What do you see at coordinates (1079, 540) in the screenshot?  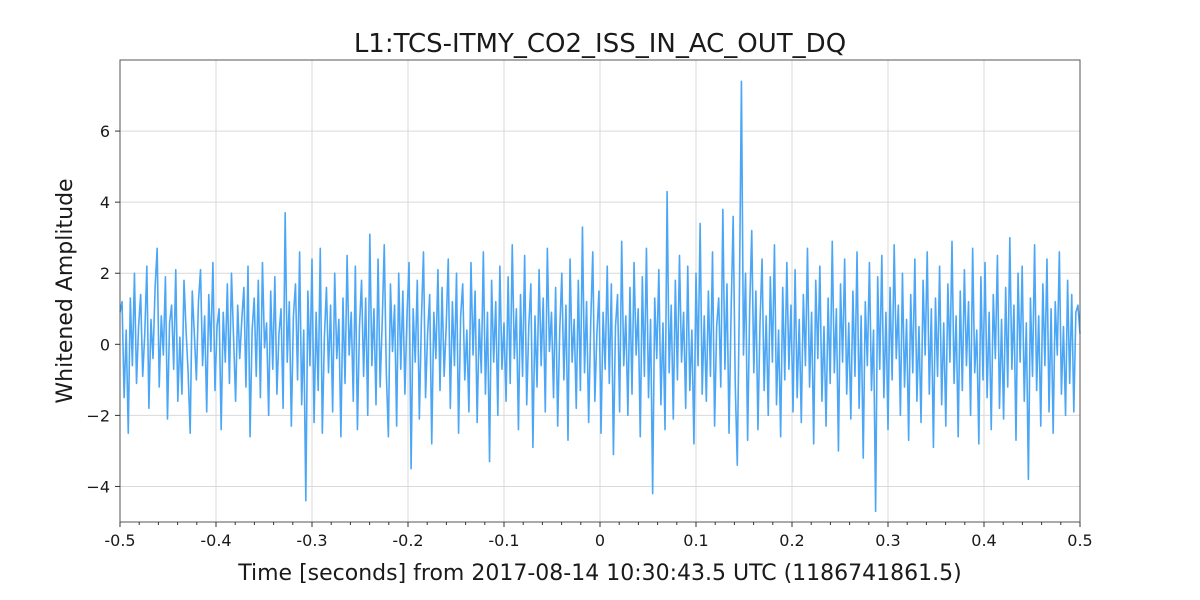 I see `x-tick-label: 0.5` at bounding box center [1079, 540].